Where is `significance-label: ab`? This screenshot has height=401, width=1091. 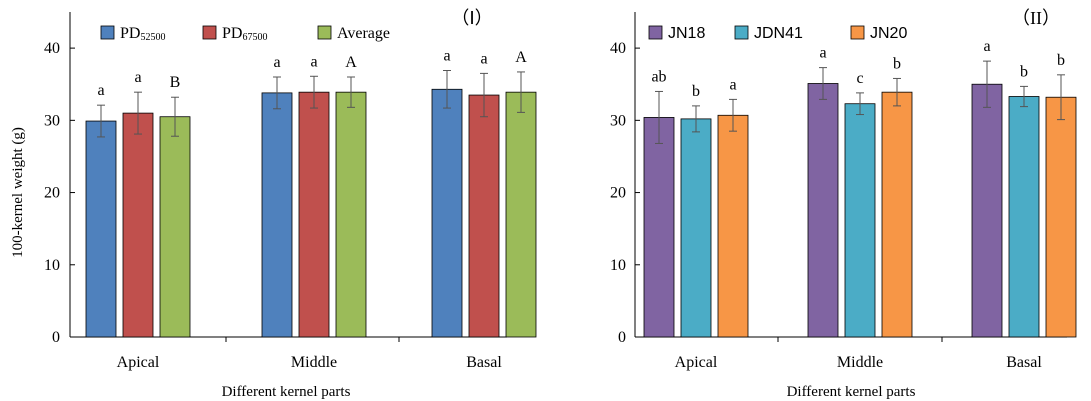 significance-label: ab is located at coordinates (658, 76).